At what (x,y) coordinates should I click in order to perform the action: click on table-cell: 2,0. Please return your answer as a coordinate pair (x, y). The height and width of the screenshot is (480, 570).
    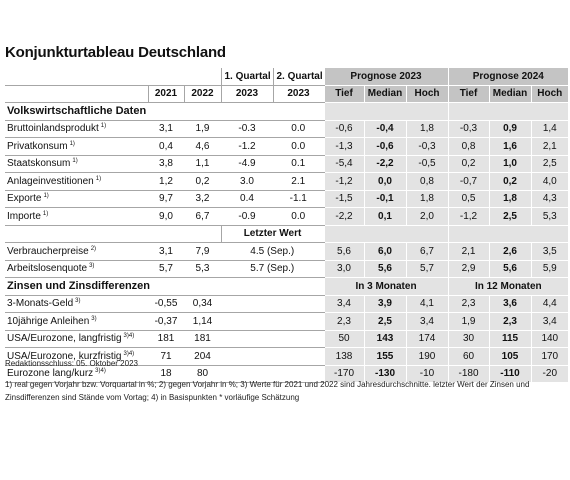
    Looking at the image, I should click on (427, 216).